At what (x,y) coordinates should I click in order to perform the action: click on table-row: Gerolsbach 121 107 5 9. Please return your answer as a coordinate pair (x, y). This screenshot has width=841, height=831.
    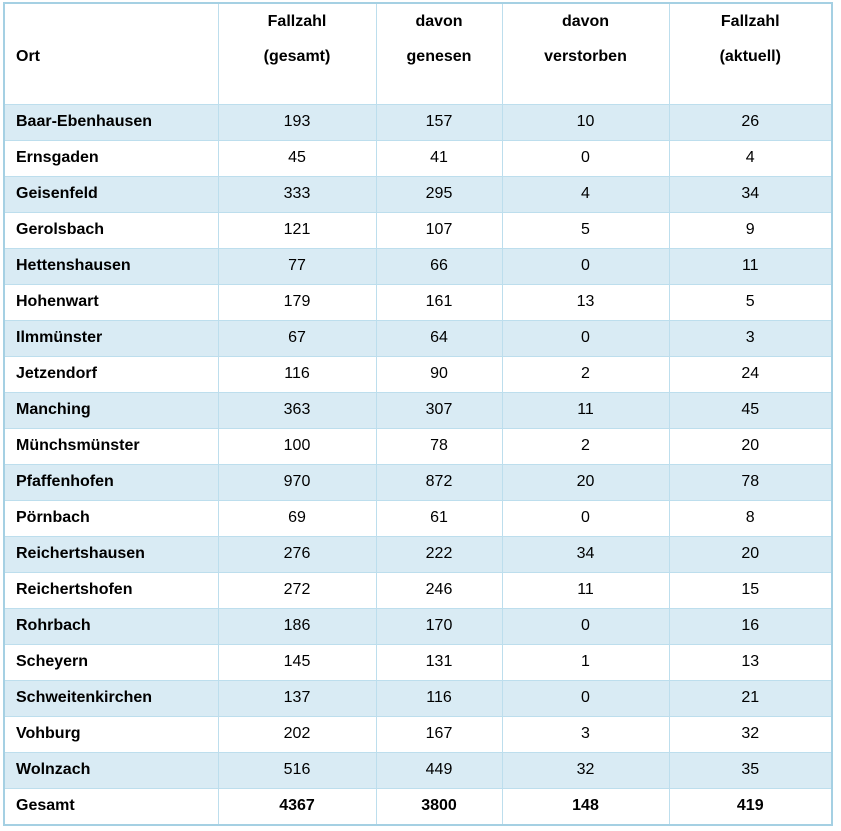
    Looking at the image, I should click on (418, 230).